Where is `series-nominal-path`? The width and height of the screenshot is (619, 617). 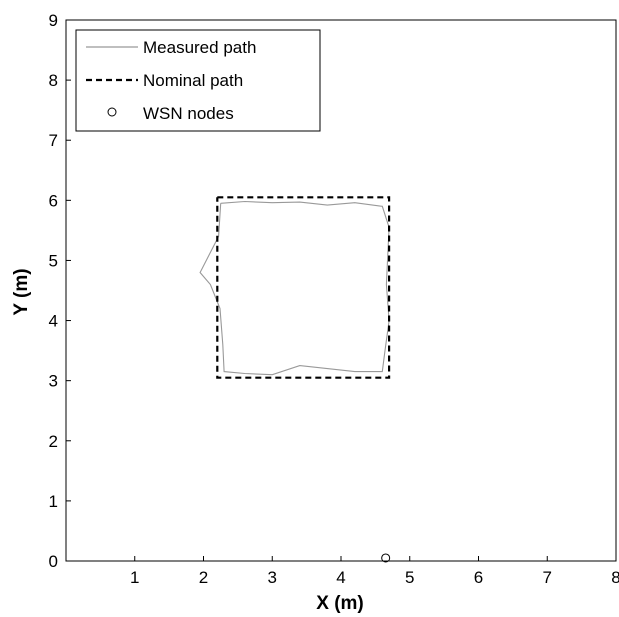 series-nominal-path is located at coordinates (303, 287).